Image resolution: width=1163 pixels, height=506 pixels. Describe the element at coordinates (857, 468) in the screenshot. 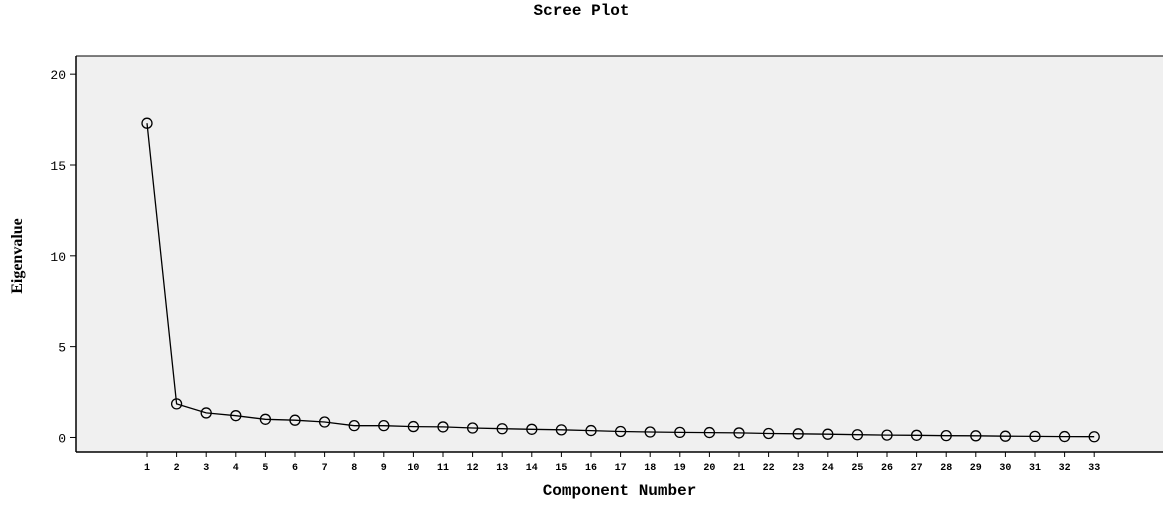

I see `x-tick-label: 25` at that location.